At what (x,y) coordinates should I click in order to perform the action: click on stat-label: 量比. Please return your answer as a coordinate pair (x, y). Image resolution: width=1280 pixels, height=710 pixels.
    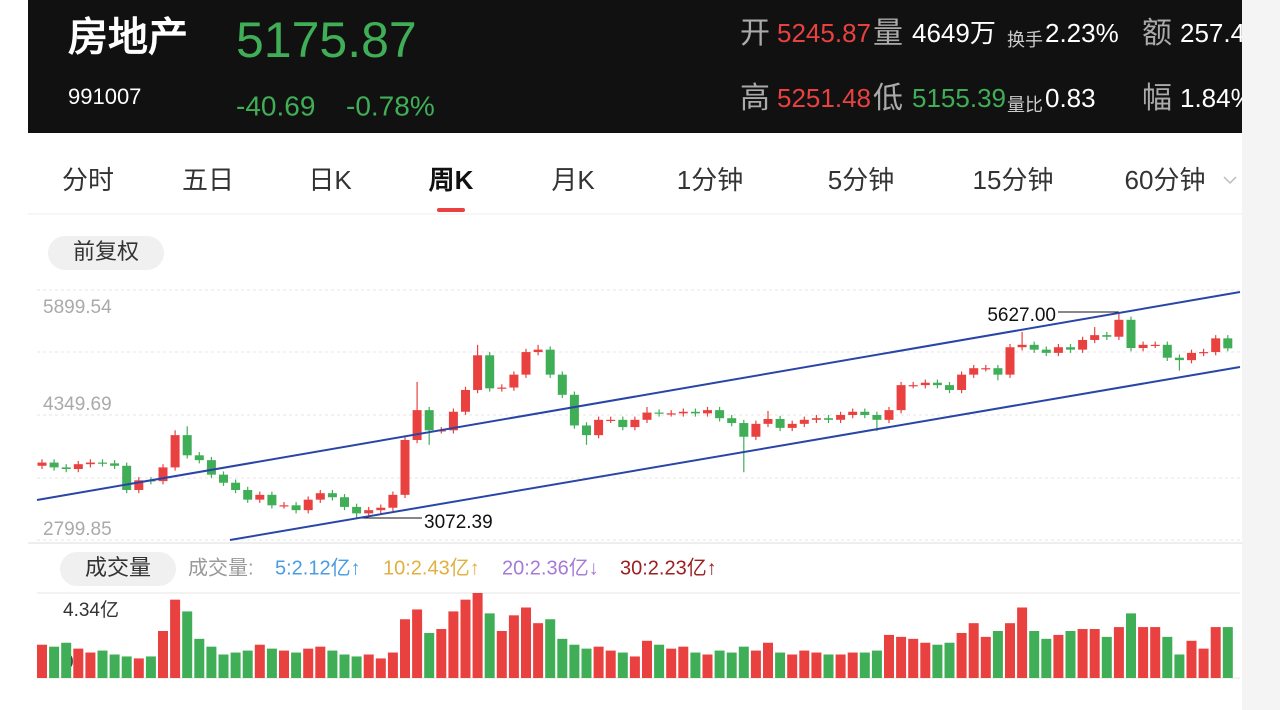
    Looking at the image, I should click on (1025, 105).